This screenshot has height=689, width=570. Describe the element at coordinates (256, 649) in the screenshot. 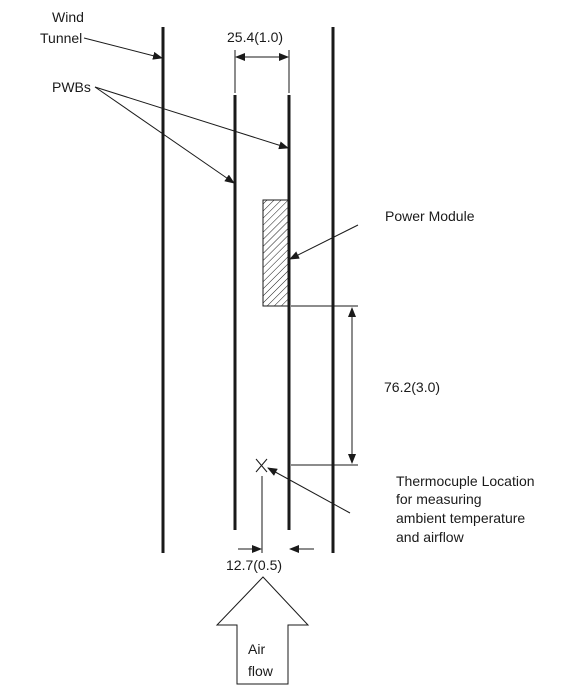

I see `airflow-label-line1: Air` at that location.